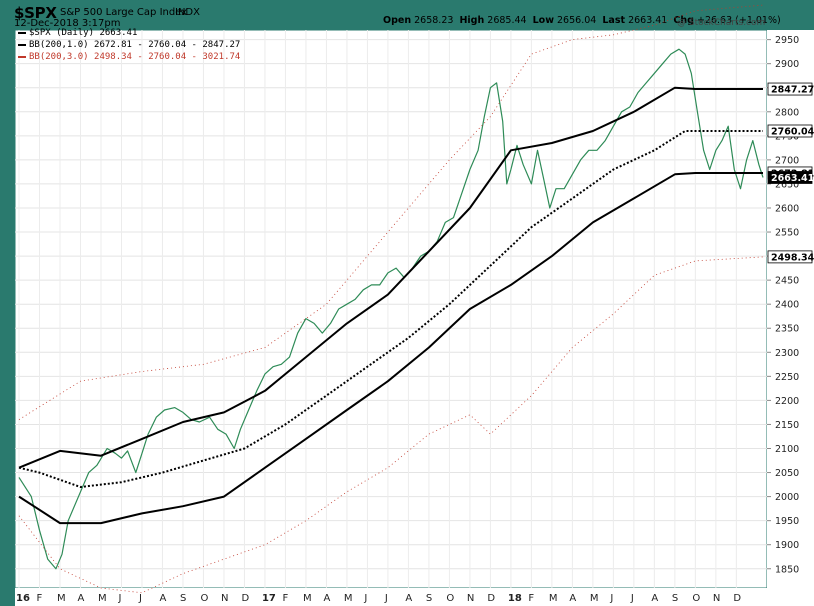 This screenshot has width=814, height=606. What do you see at coordinates (787, 305) in the screenshot?
I see `y-tick-label: 2400` at bounding box center [787, 305].